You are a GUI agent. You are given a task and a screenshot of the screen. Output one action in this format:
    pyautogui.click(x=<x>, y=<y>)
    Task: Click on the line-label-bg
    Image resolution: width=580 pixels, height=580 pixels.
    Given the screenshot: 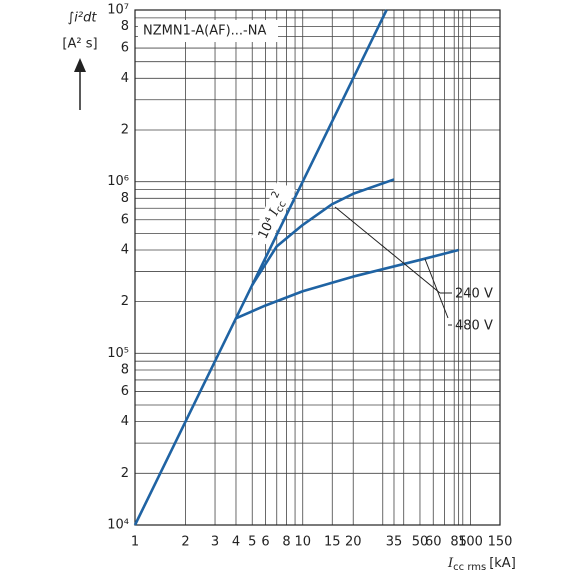 What is the action you would take?
    pyautogui.click(x=273, y=213)
    